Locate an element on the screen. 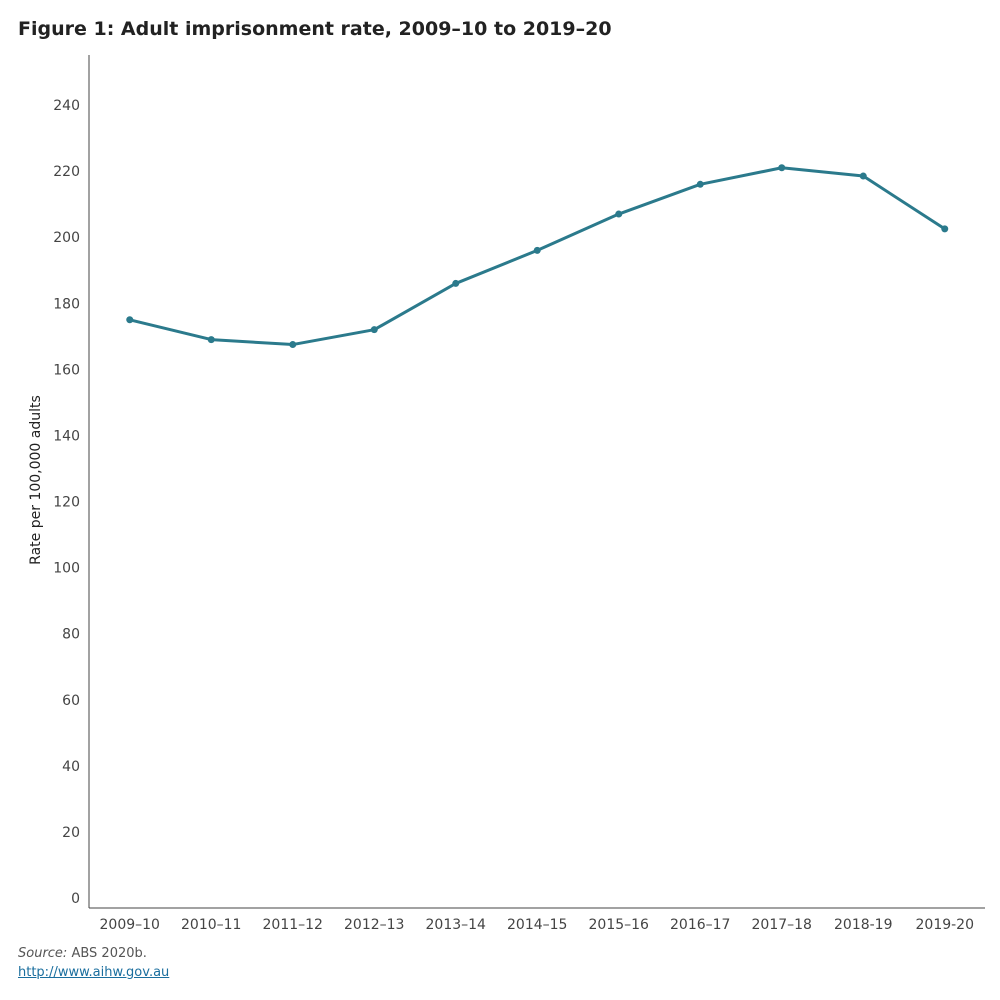 The image size is (1000, 1000). source-note: Source: ABS 2020b. is located at coordinates (82, 953).